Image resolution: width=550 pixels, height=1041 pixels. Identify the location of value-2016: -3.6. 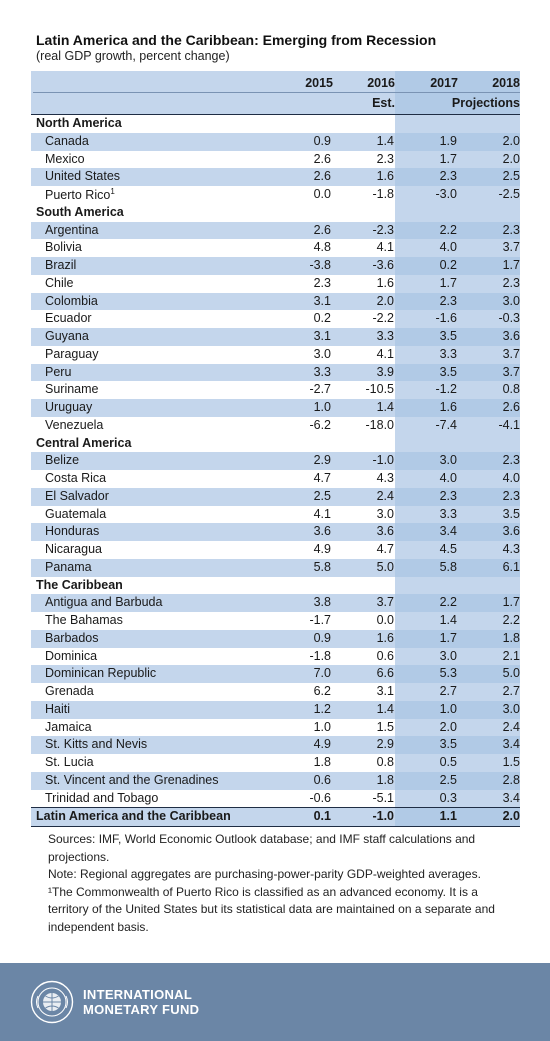
(383, 265).